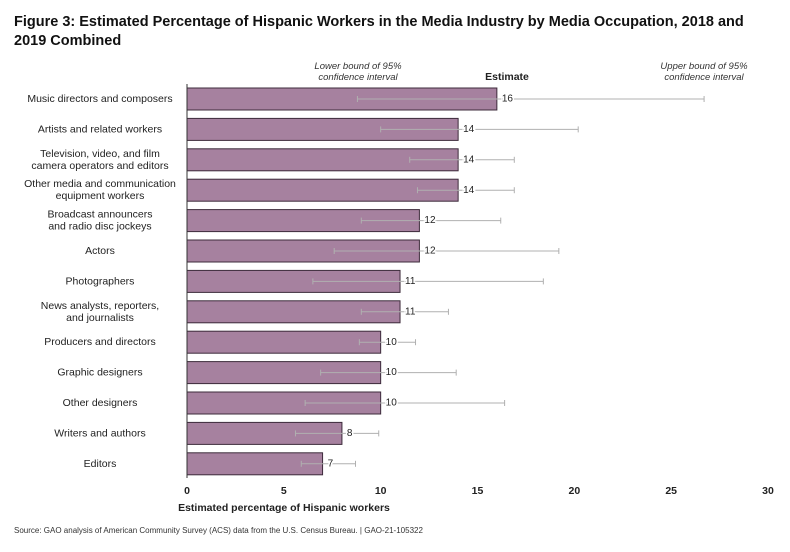 The image size is (790, 552). What do you see at coordinates (100, 129) in the screenshot?
I see `category-label: Artists and related workers` at bounding box center [100, 129].